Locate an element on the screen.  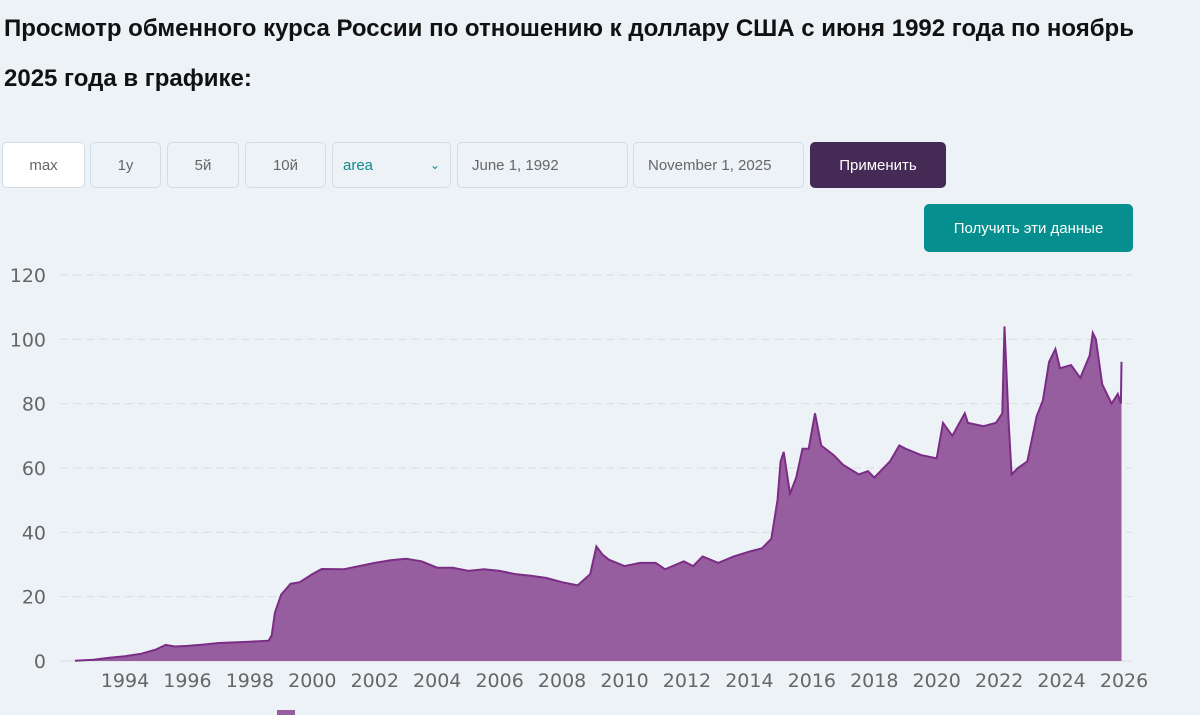
x-tick-label: 2018 is located at coordinates (874, 681).